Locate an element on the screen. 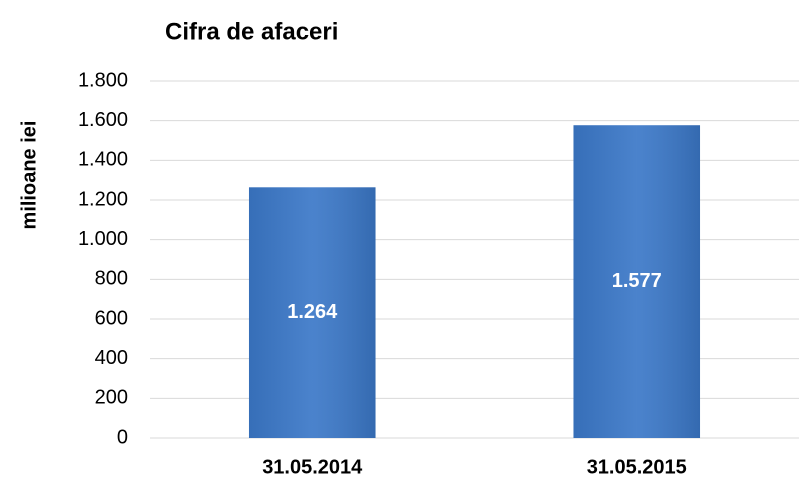  chart-title: Cifra de afaceri is located at coordinates (251, 31).